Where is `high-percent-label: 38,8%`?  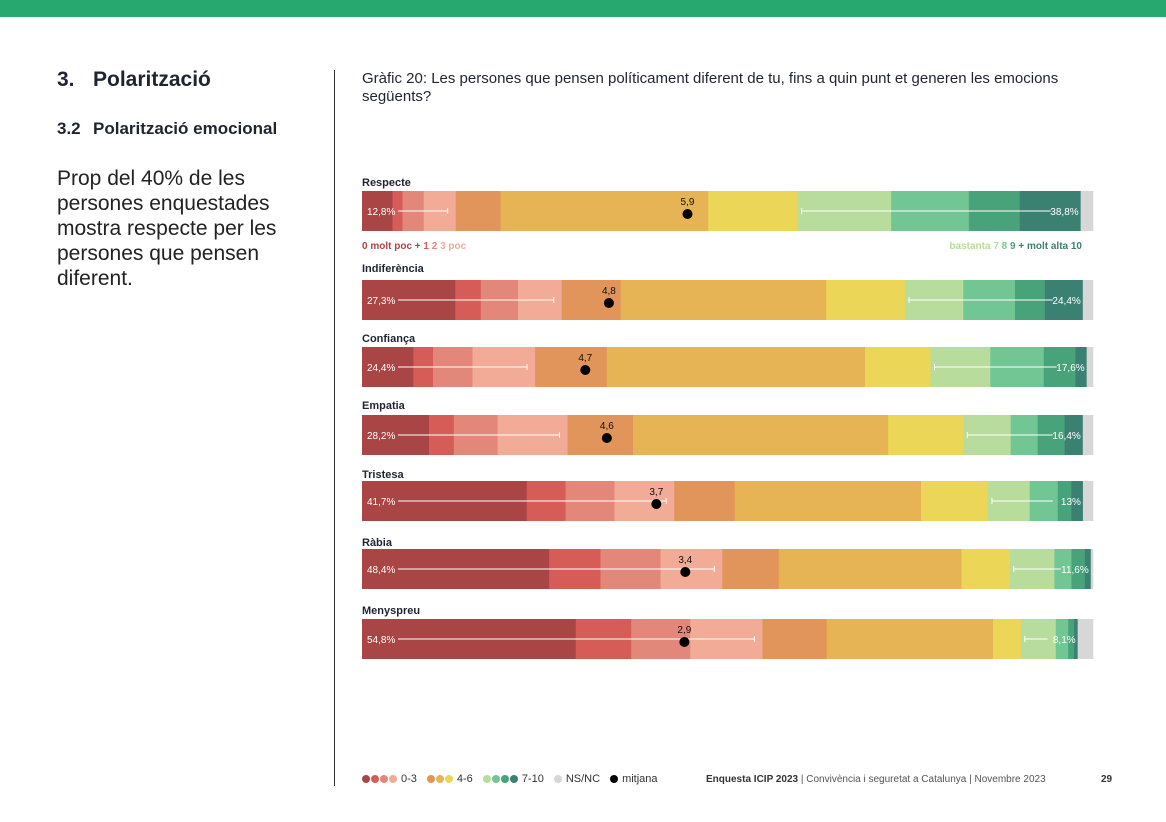
high-percent-label: 38,8% is located at coordinates (1064, 212).